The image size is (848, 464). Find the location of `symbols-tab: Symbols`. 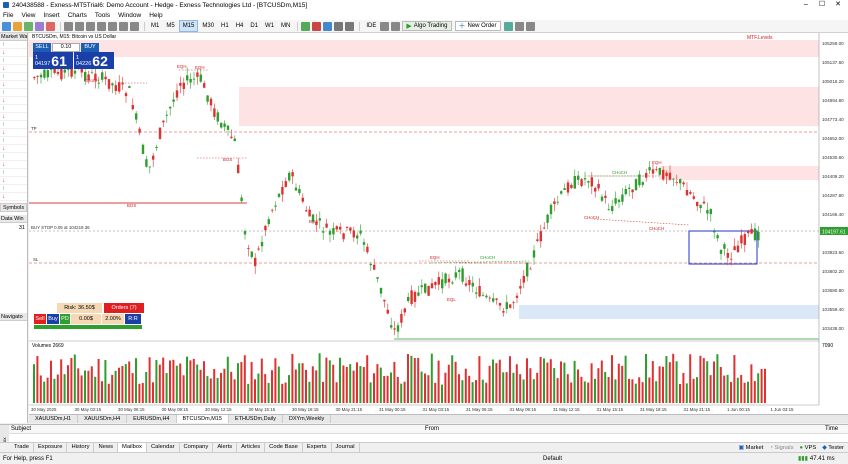

symbols-tab: Symbols is located at coordinates (13, 207).